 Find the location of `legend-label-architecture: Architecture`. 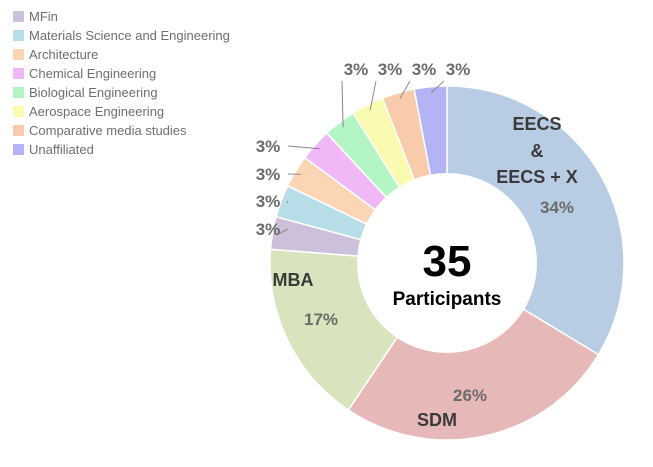

legend-label-architecture: Architecture is located at coordinates (63, 54).